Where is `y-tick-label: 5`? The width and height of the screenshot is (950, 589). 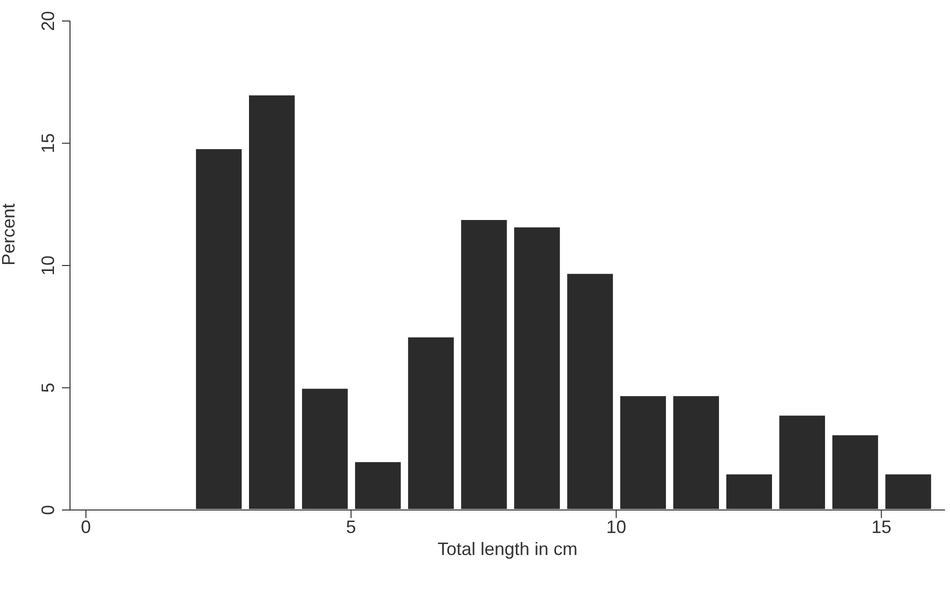
y-tick-label: 5 is located at coordinates (48, 387).